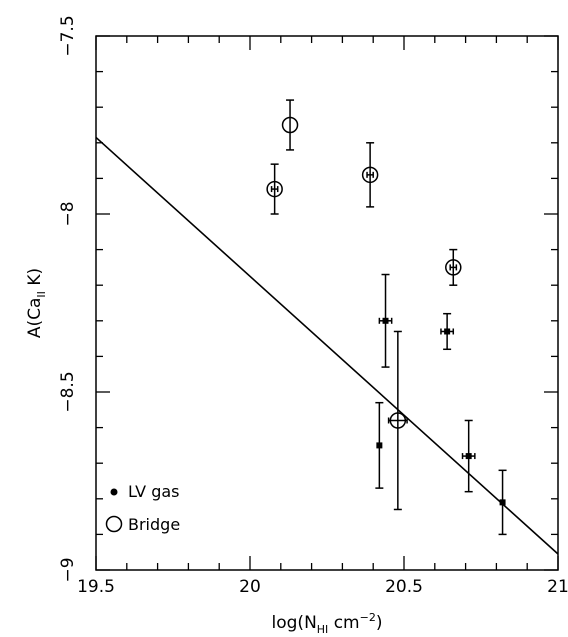 This screenshot has height=637, width=568. I want to click on legend-bridge-marker, so click(114, 524).